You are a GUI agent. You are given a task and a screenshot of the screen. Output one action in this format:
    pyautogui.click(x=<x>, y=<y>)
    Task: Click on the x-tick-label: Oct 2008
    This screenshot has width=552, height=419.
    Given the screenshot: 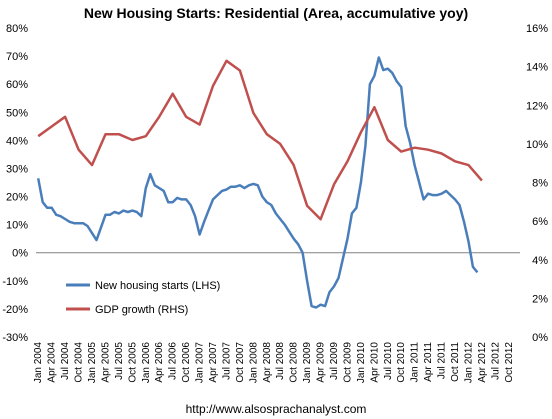 What is the action you would take?
    pyautogui.click(x=294, y=362)
    